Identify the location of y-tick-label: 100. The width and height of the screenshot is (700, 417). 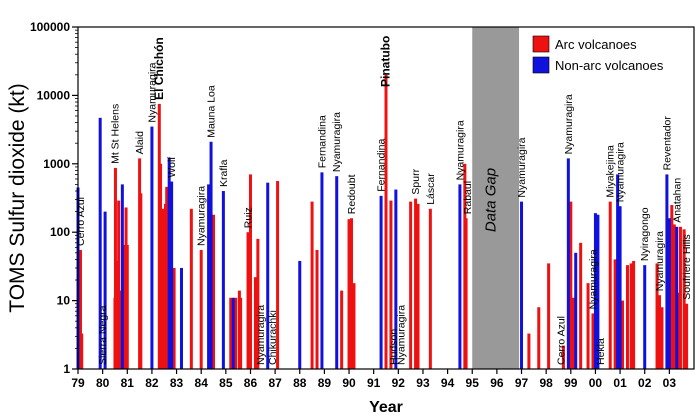
(60, 232).